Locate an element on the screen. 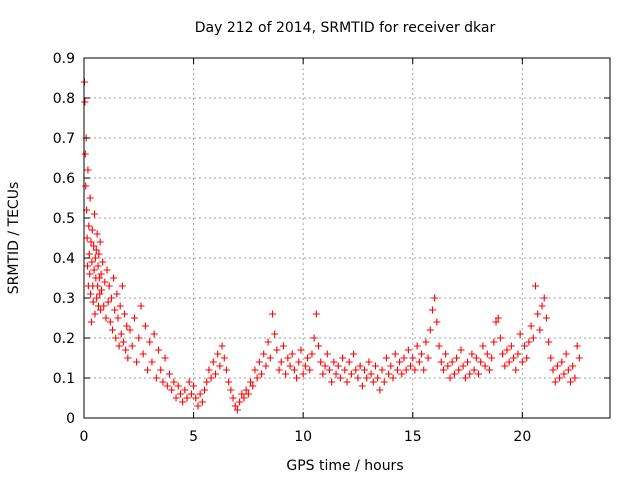  y-tick-label: 0.2 is located at coordinates (64, 339).